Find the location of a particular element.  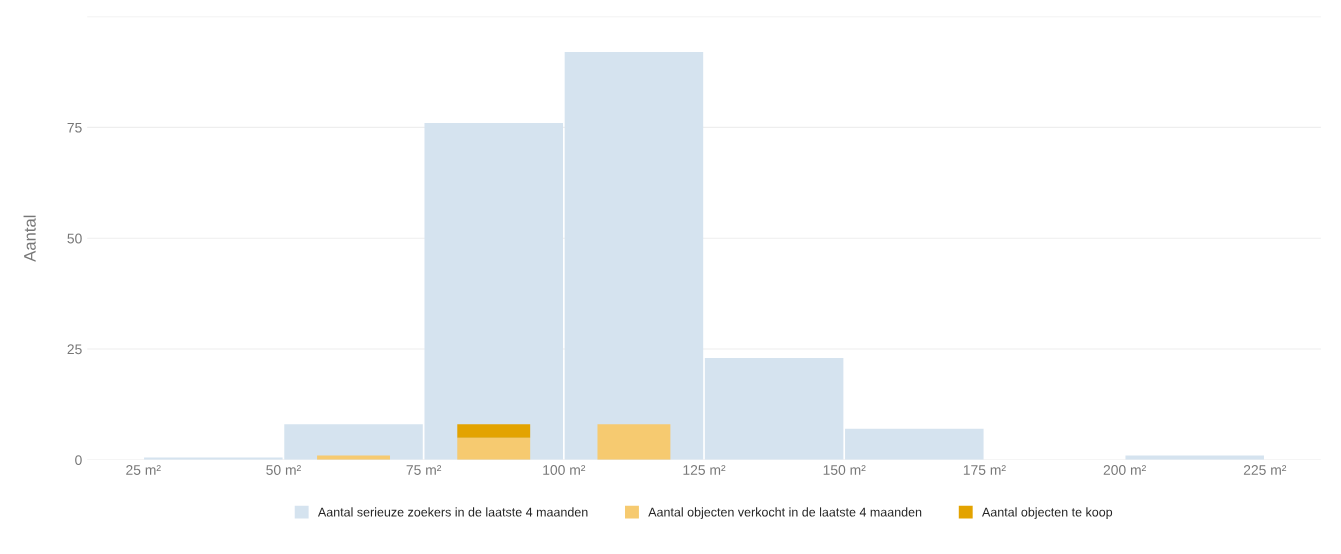

x-tick-label: 25 m² is located at coordinates (143, 470).